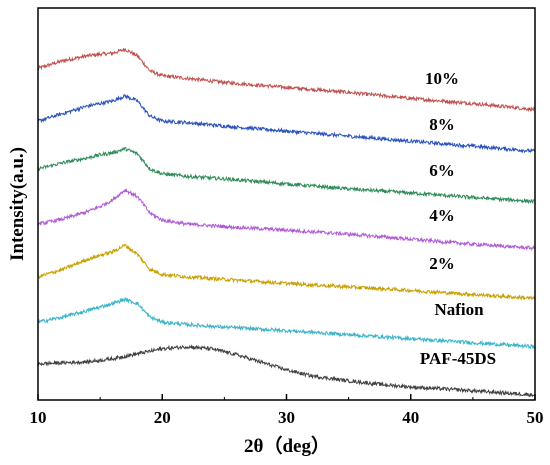 The image size is (550, 465). I want to click on series-labels: 10% 8% 6% 4% 2% Nafion PAF-45DS, so click(458, 218).